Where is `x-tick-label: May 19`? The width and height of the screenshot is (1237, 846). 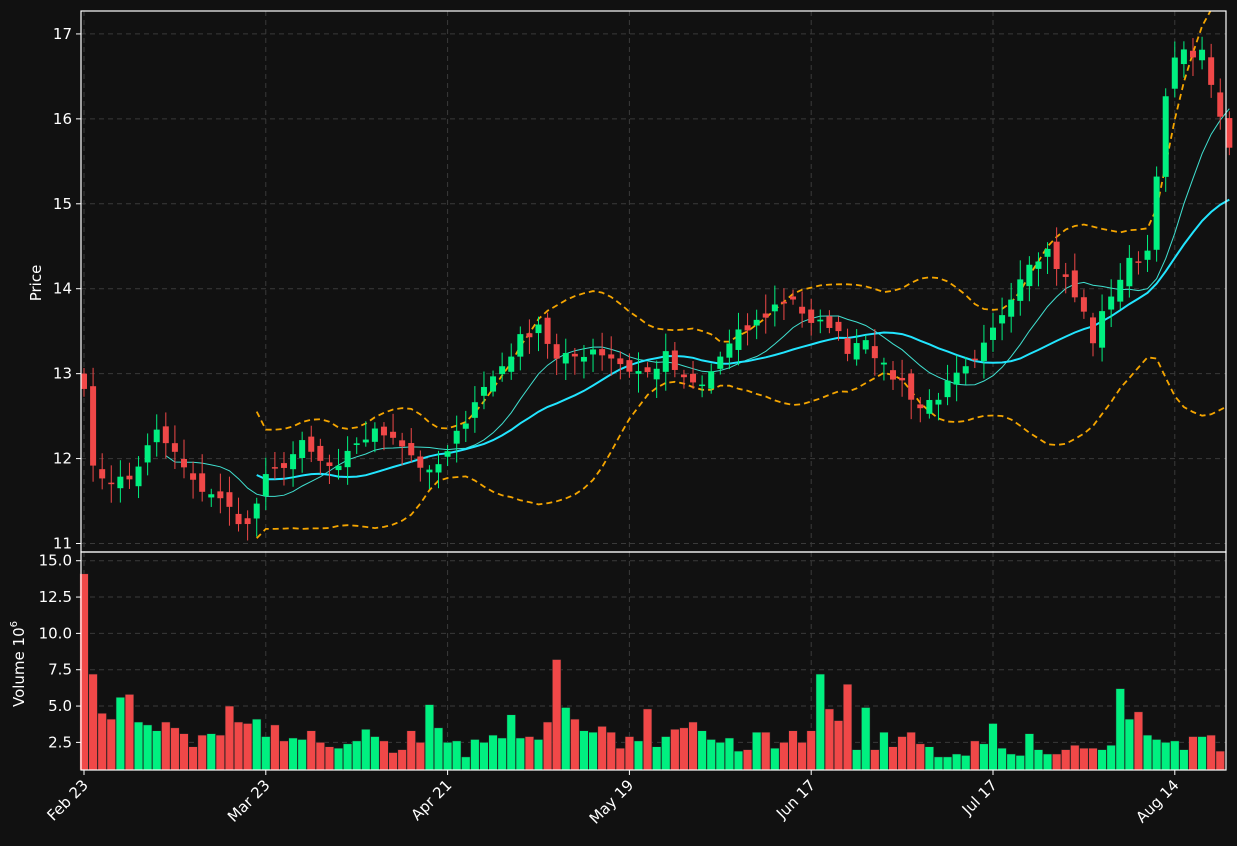 x-tick-label: May 19 is located at coordinates (612, 802).